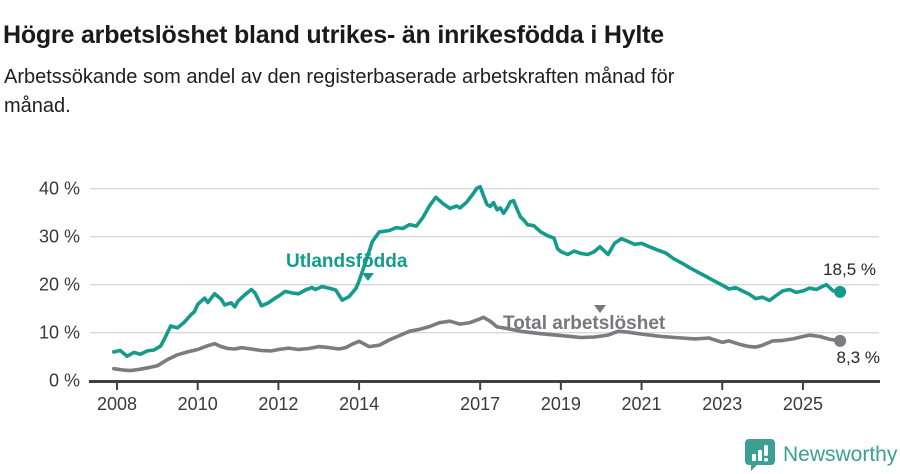 Image resolution: width=900 pixels, height=474 pixels. Describe the element at coordinates (722, 404) in the screenshot. I see `x-tick-label: 2023` at that location.